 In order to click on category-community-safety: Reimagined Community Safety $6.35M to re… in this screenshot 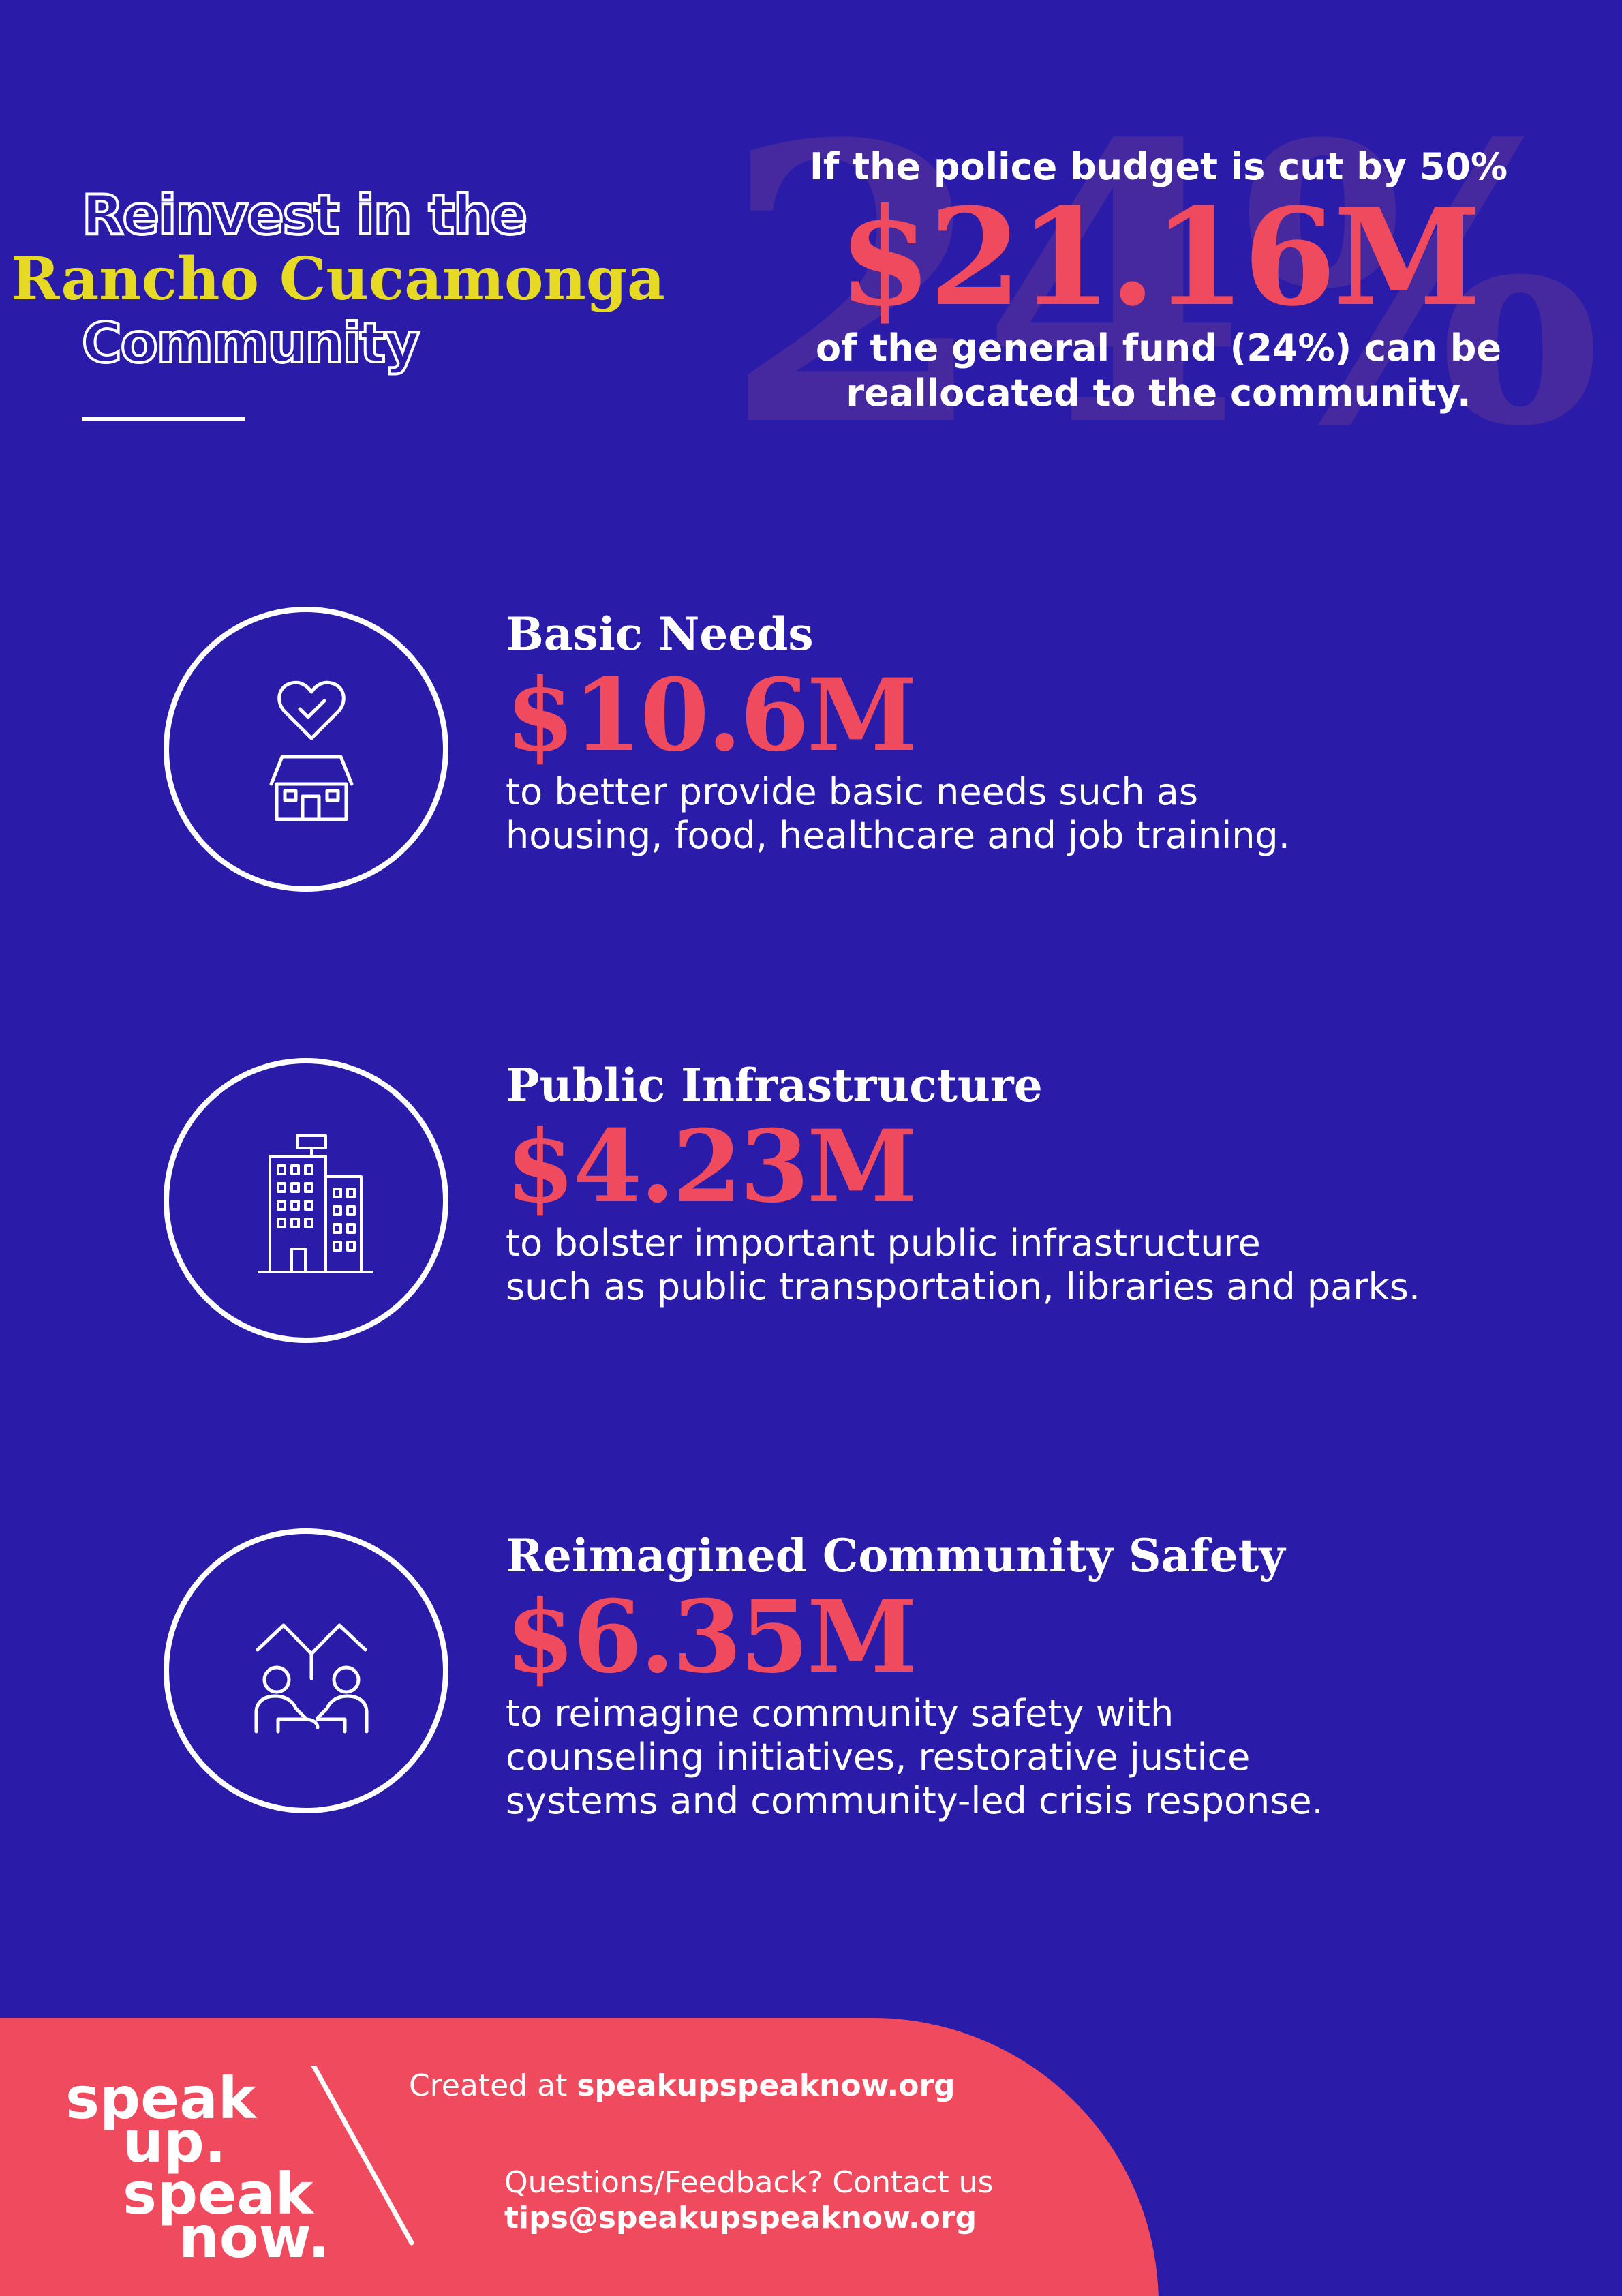, I will do `click(811, 1678)`.